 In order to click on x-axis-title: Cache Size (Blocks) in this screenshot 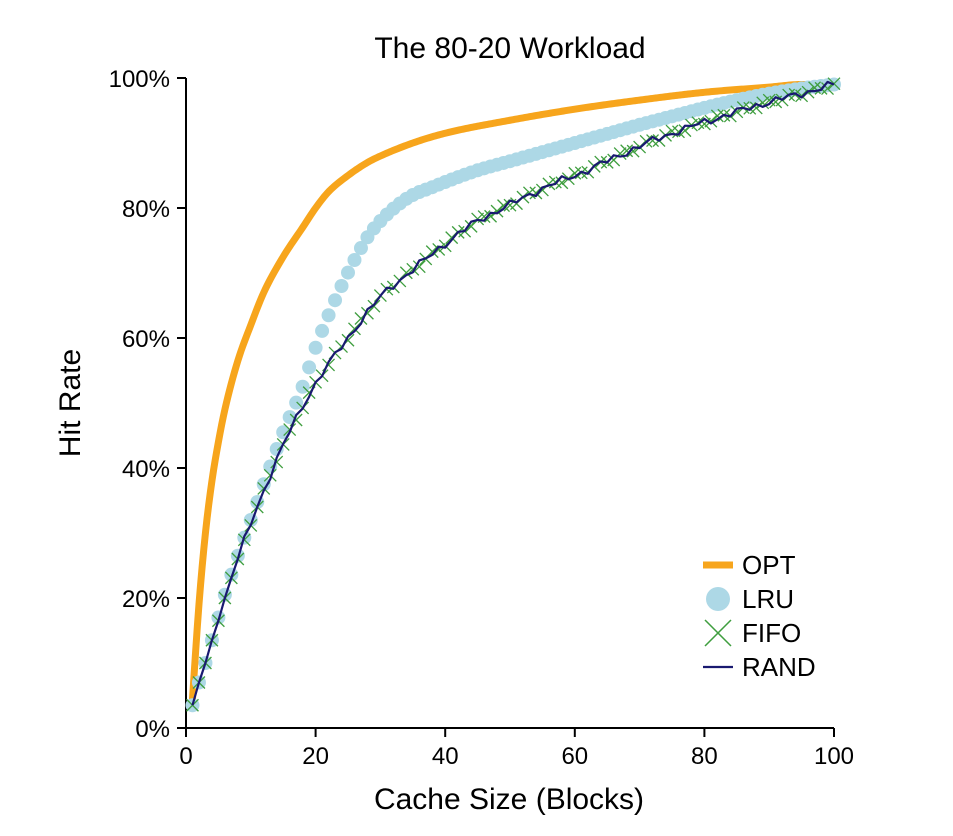, I will do `click(509, 799)`.